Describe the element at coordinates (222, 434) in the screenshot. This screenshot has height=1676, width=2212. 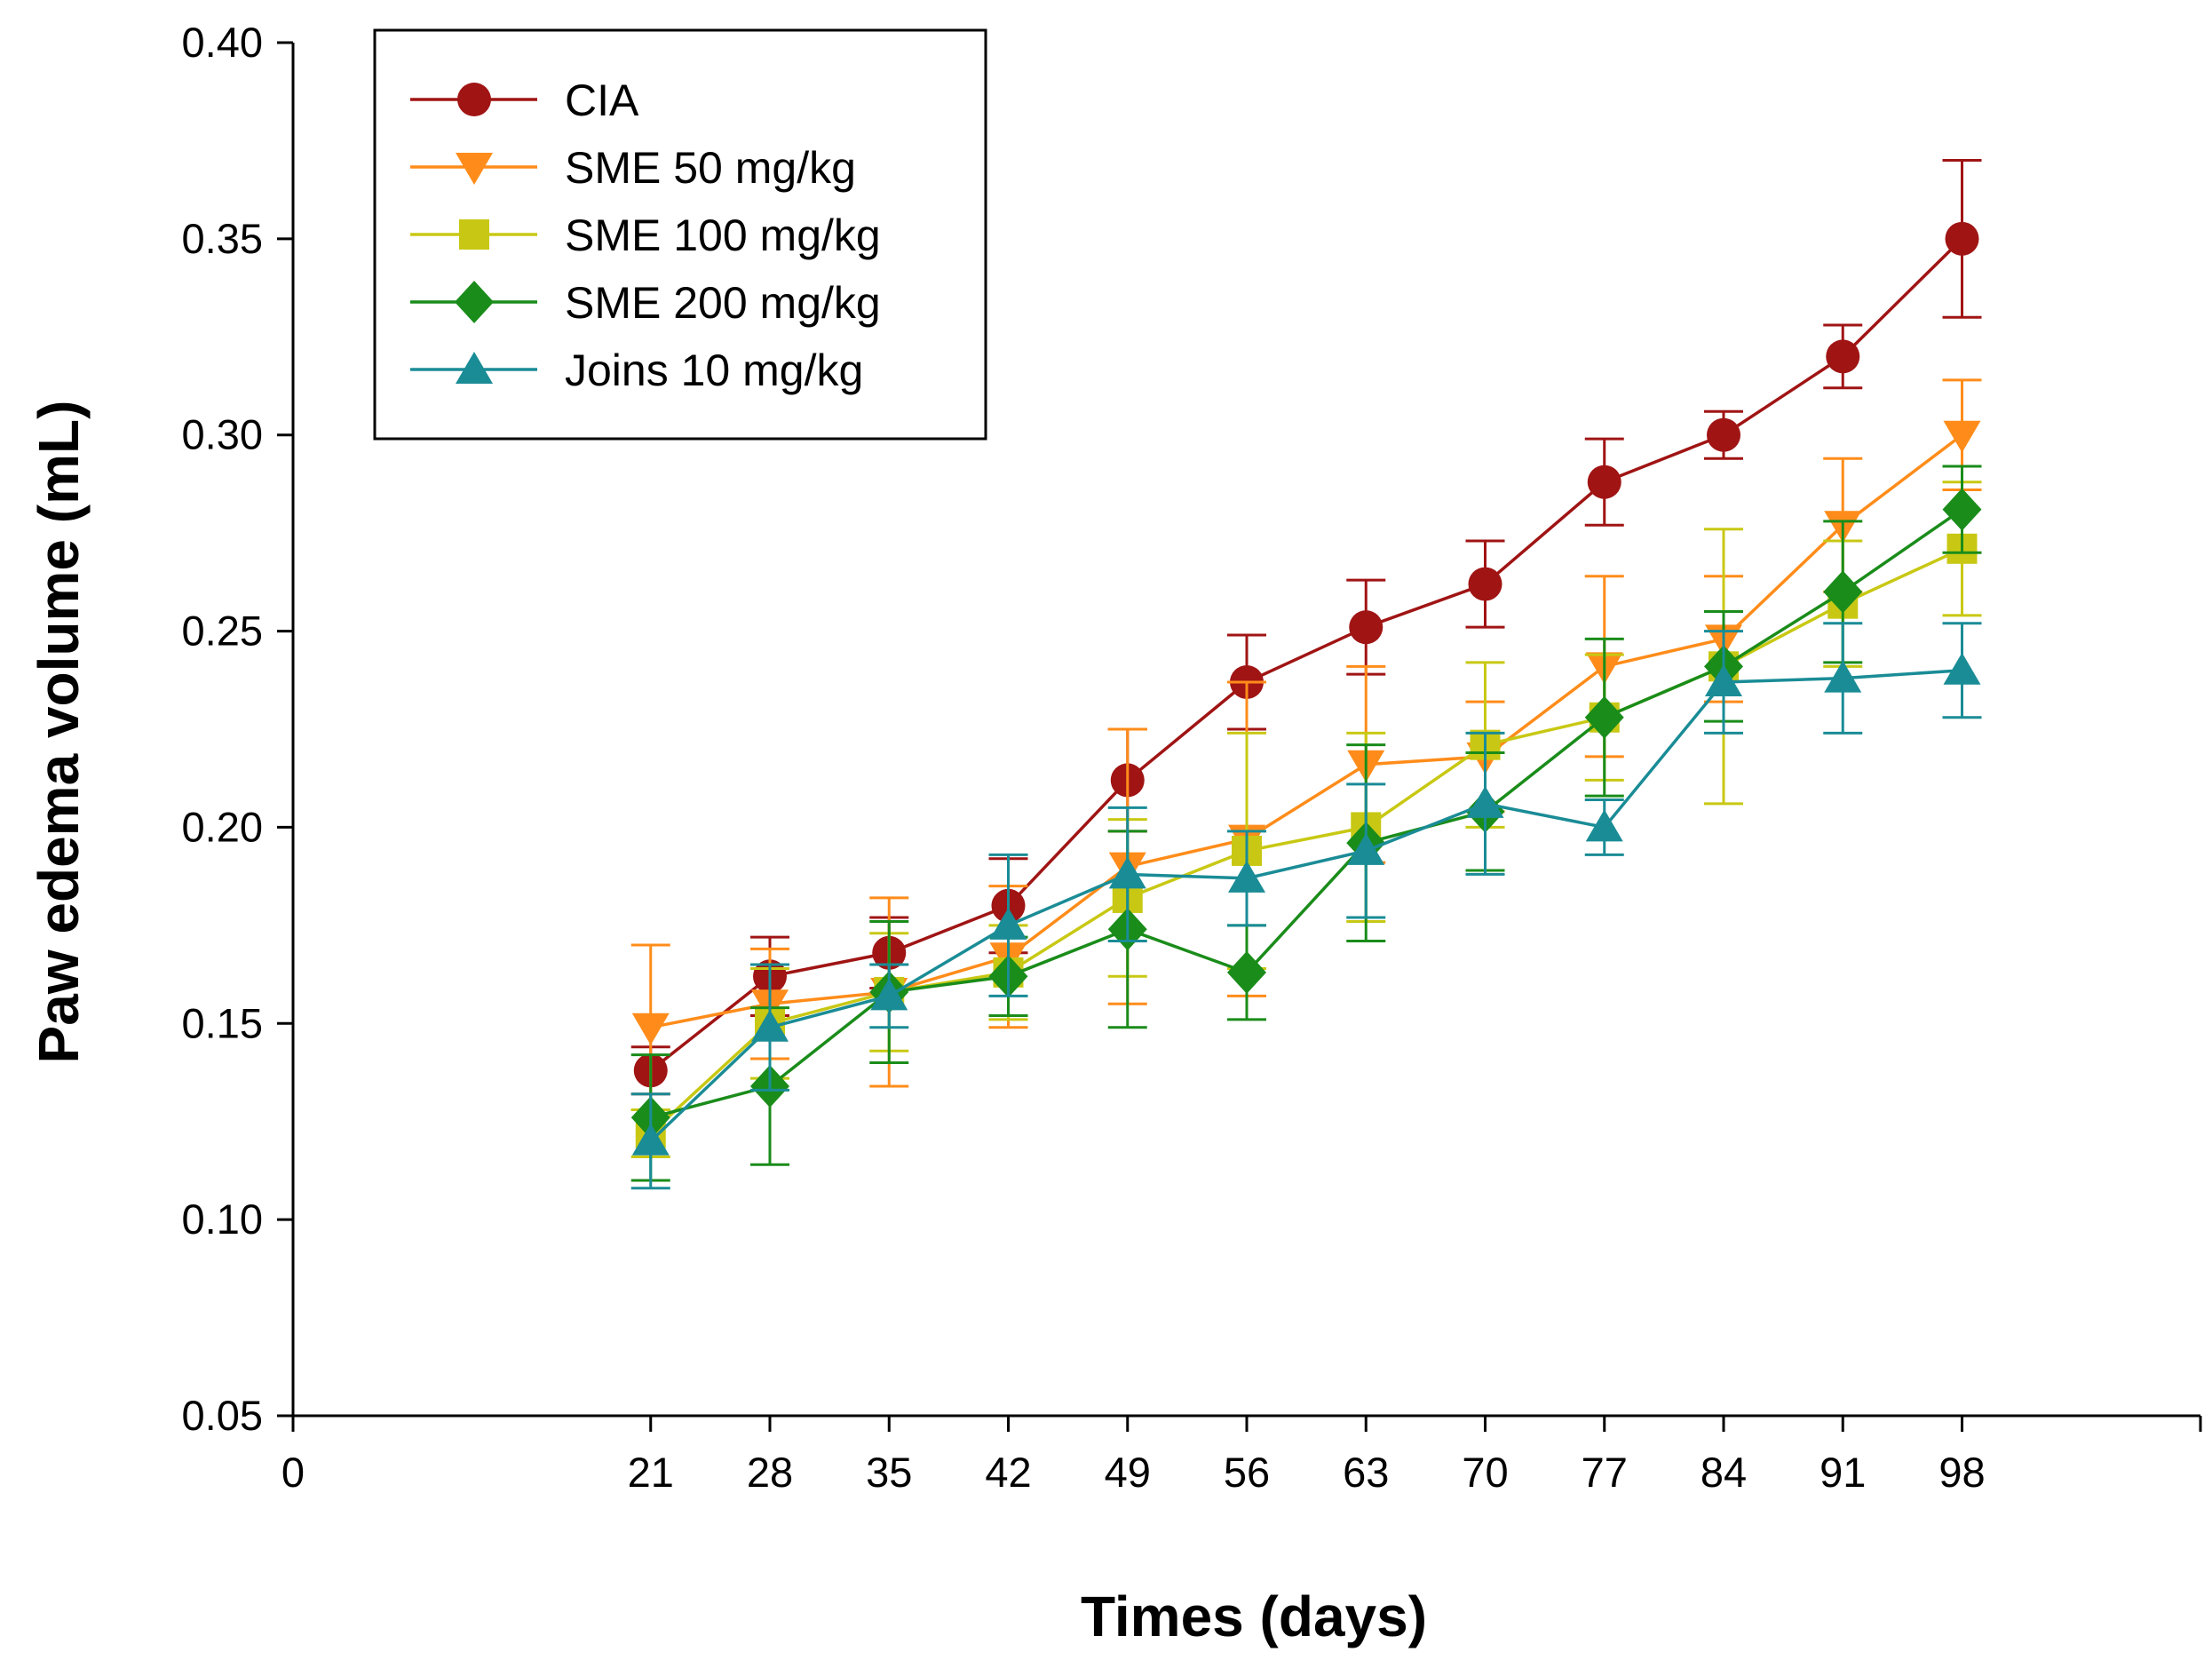
I see `y-tick-label: 0.30` at that location.